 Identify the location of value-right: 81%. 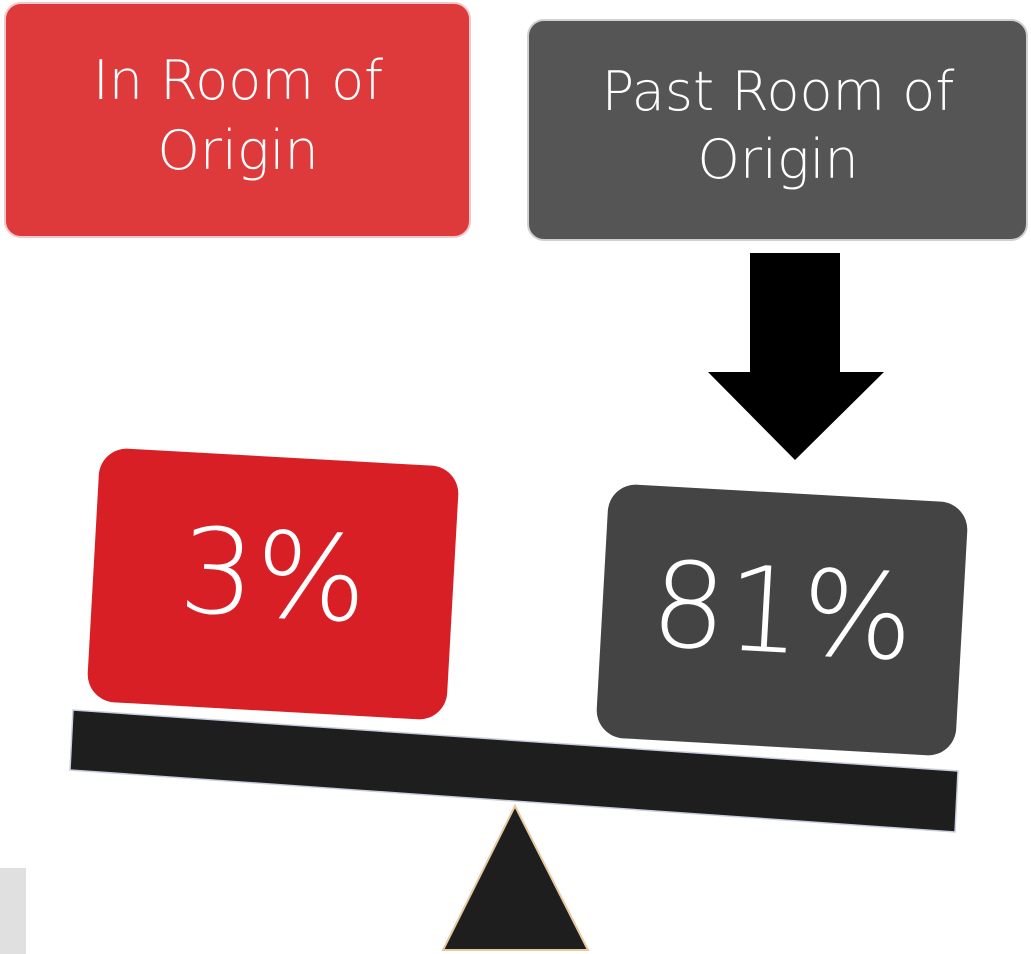
(783, 611).